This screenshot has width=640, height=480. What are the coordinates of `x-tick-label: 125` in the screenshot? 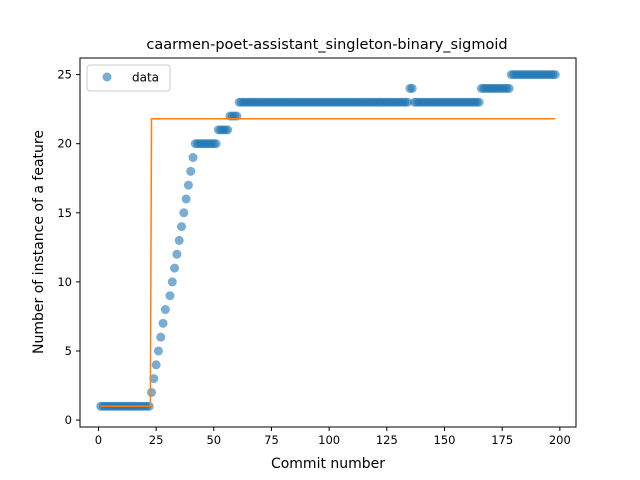 It's located at (387, 440).